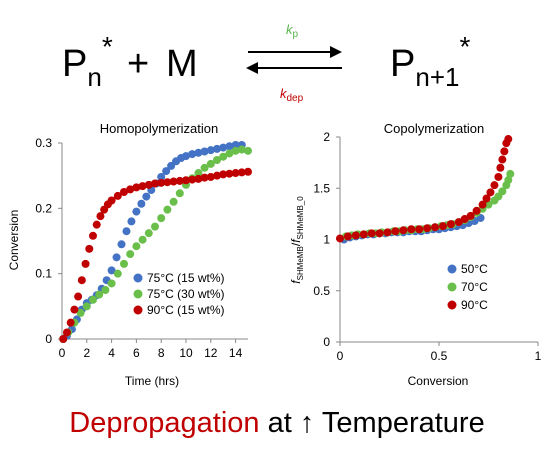 This screenshot has height=457, width=555. What do you see at coordinates (152, 381) in the screenshot?
I see `x-axis-label: Time (hrs)` at bounding box center [152, 381].